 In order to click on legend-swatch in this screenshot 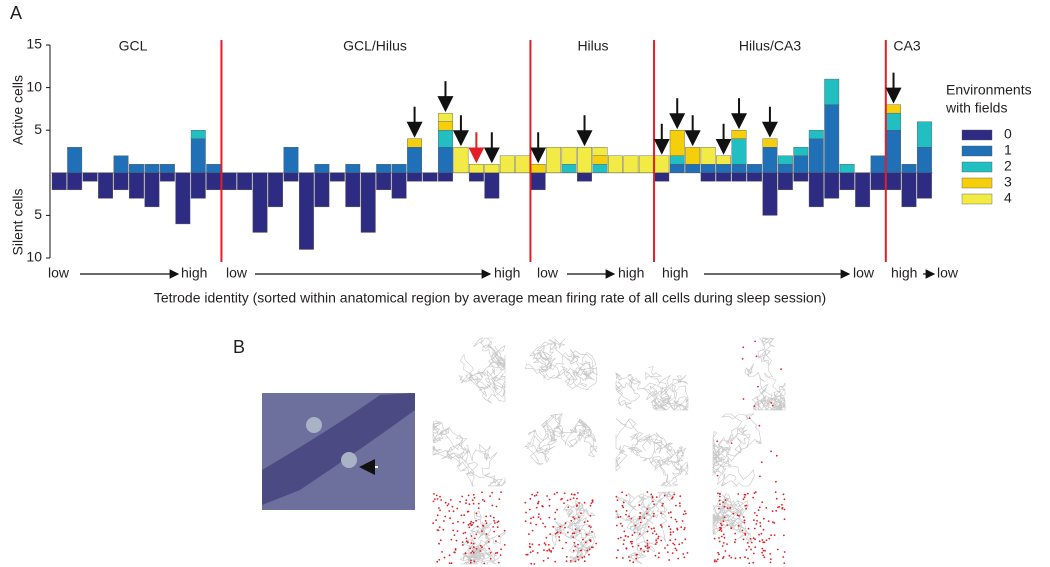, I will do `click(977, 135)`.